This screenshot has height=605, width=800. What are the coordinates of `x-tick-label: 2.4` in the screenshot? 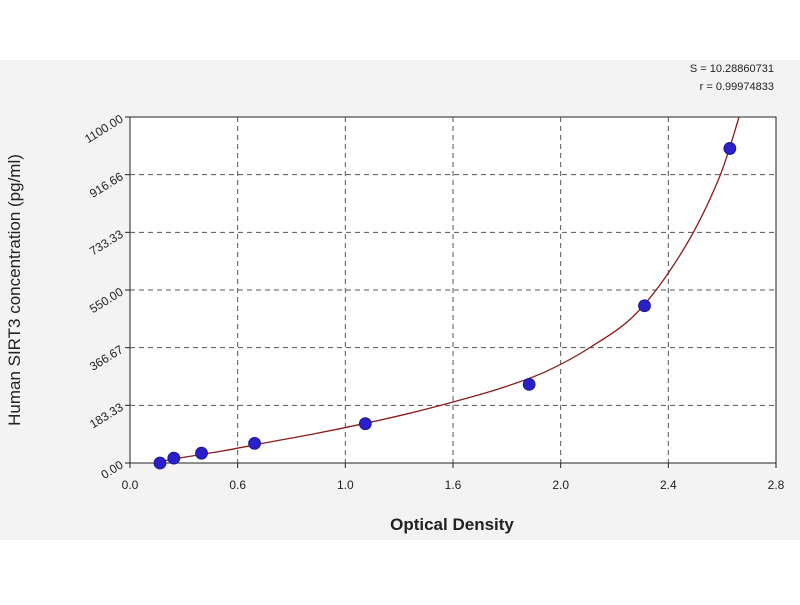 It's located at (668, 485).